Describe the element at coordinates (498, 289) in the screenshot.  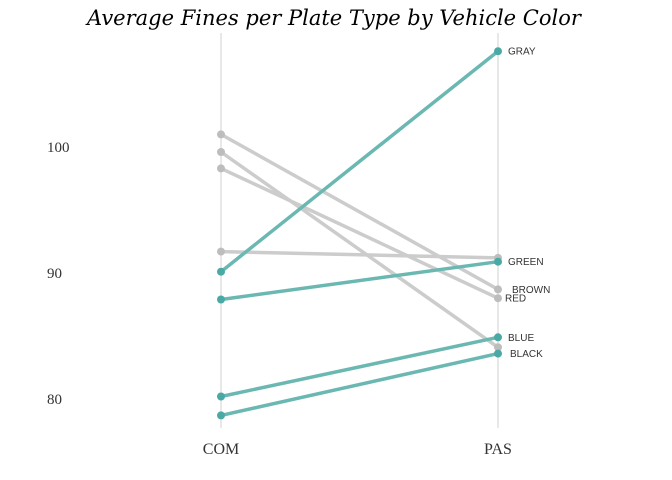
I see `point-pas-brown` at that location.